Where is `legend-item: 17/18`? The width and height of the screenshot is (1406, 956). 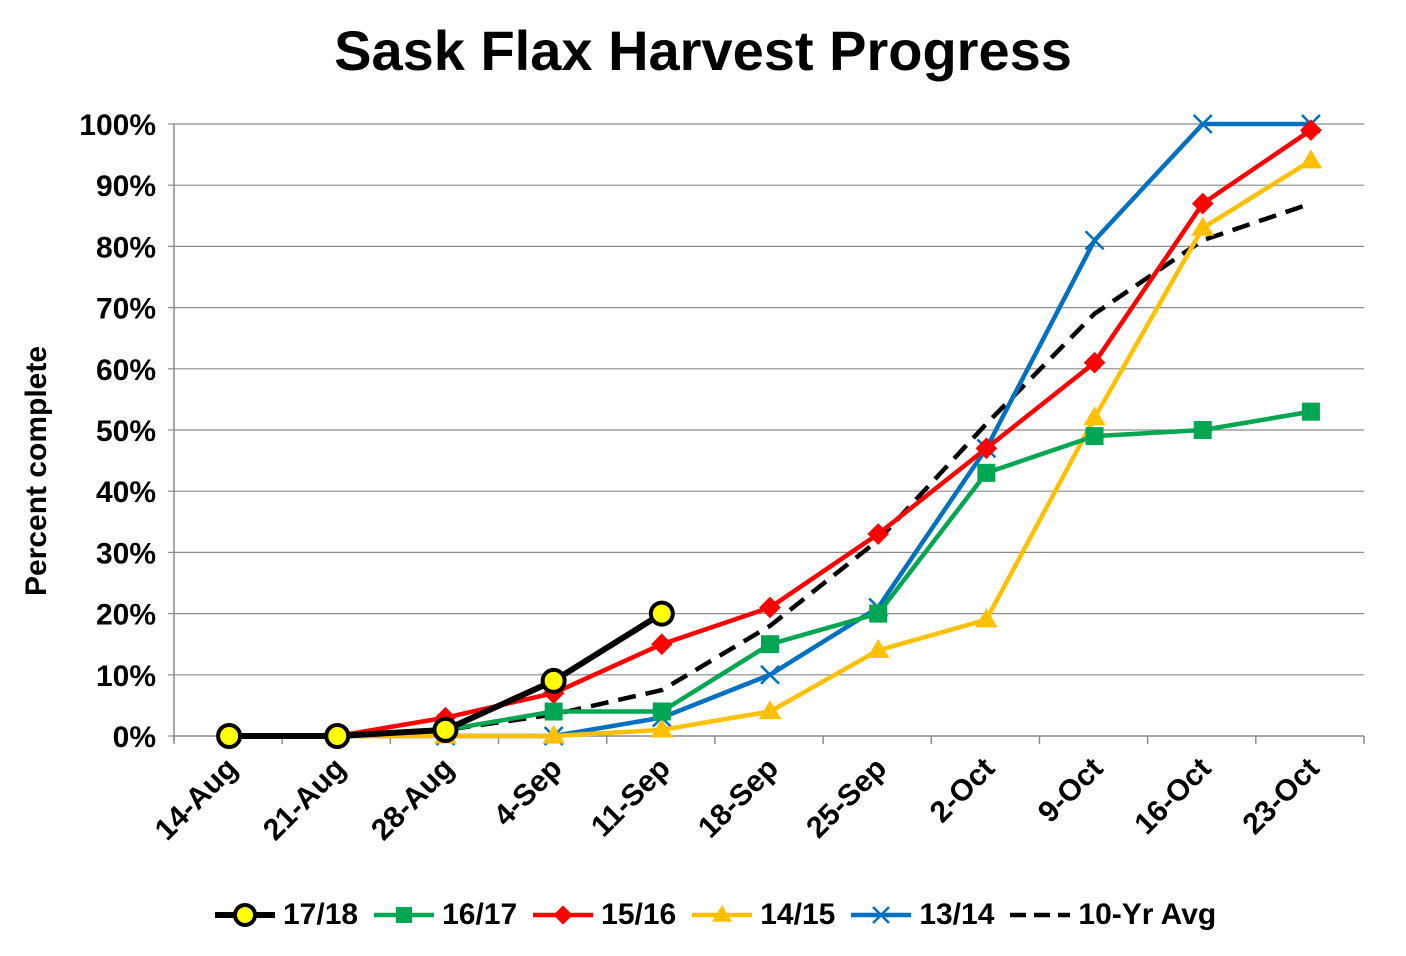 legend-item: 17/18 is located at coordinates (285, 915).